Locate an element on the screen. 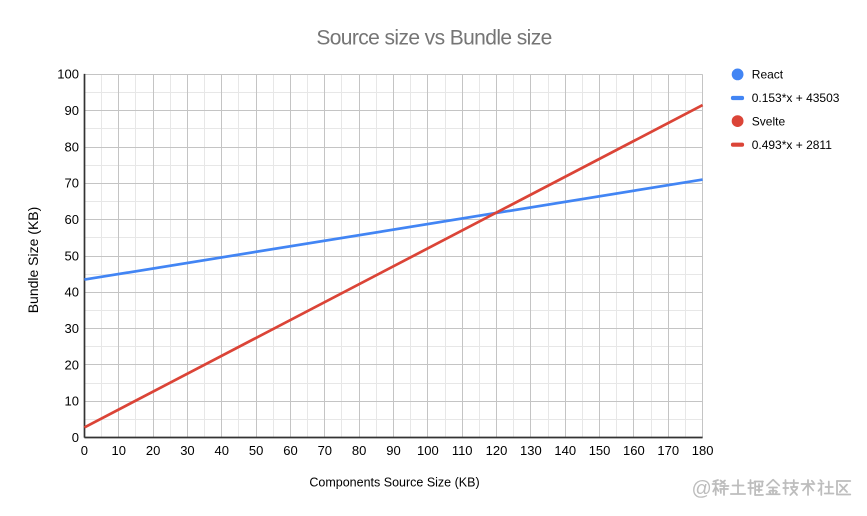 The image size is (867, 516). svg-text: Bundle Size (KB) is located at coordinates (33, 260).